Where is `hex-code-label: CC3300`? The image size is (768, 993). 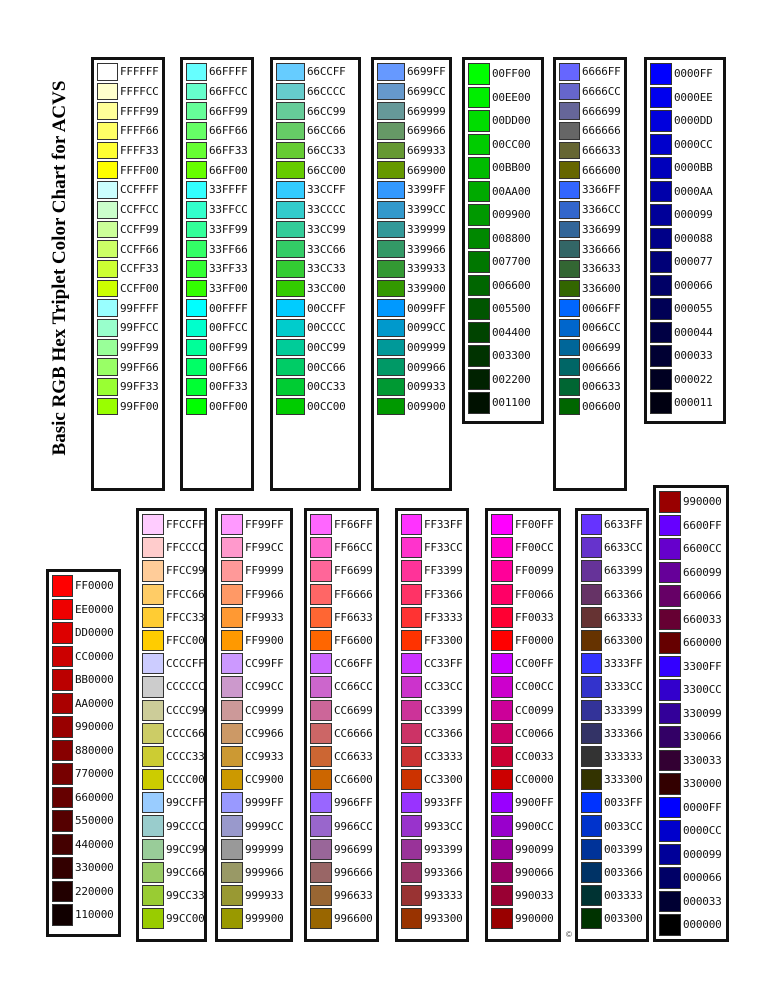
hex-code-label: CC3300 is located at coordinates (443, 780).